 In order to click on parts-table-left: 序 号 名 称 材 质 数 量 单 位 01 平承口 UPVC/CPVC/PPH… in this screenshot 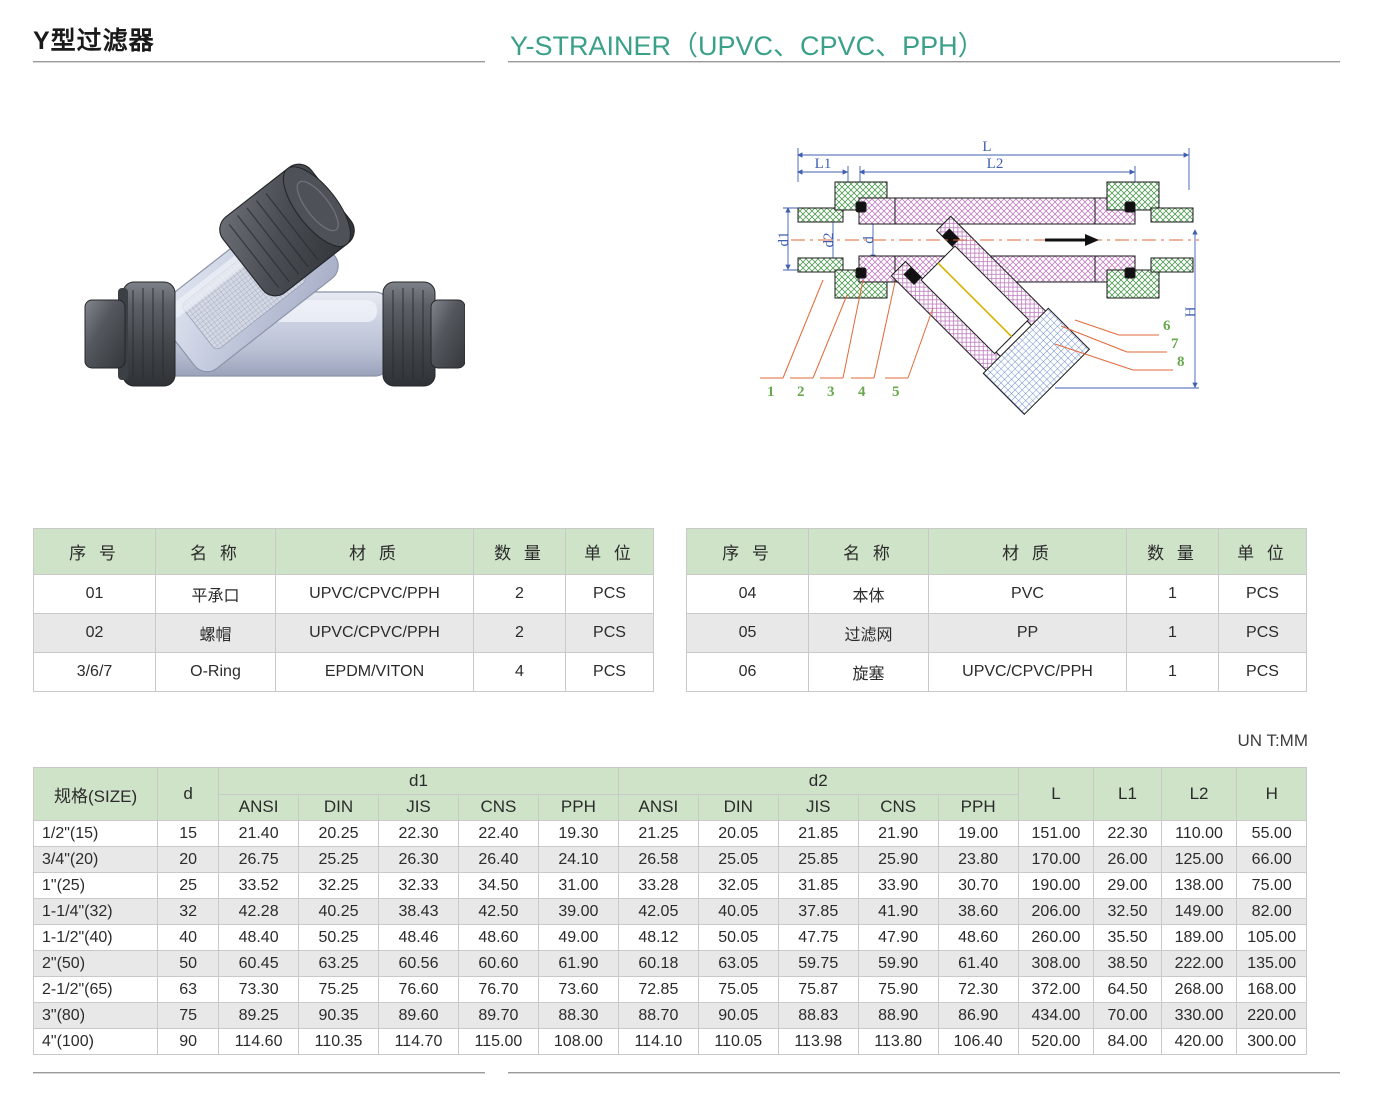, I will do `click(343, 610)`.